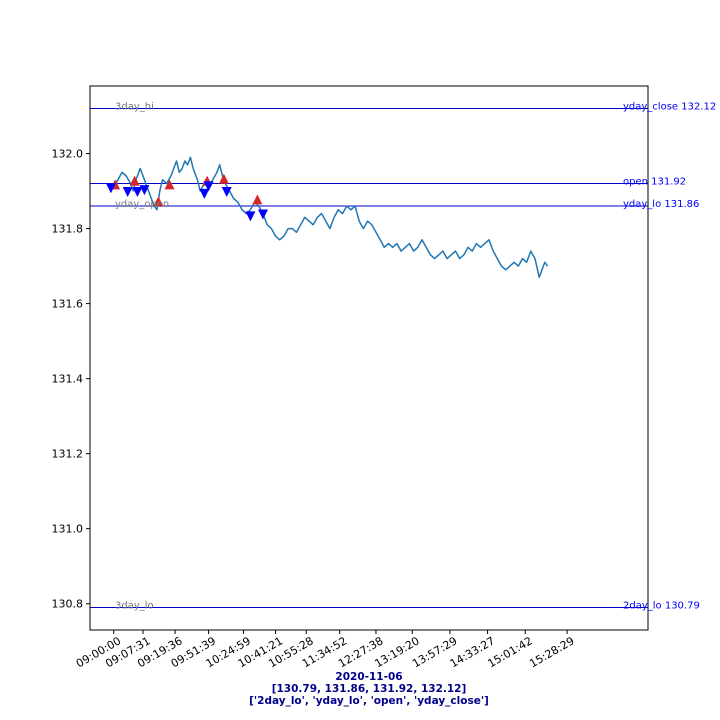 The height and width of the screenshot is (720, 720). What do you see at coordinates (68, 604) in the screenshot?
I see `y-tick-label: 130.8` at bounding box center [68, 604].